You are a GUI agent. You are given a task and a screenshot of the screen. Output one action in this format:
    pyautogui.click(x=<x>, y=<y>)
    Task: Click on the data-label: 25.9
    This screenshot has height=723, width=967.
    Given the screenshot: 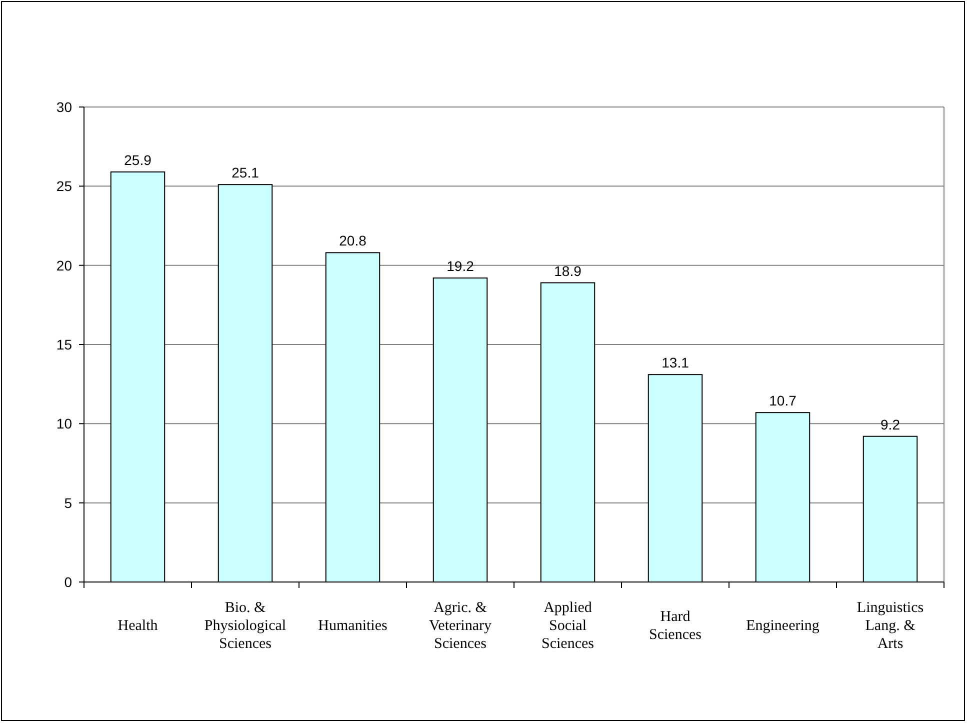 What is the action you would take?
    pyautogui.click(x=138, y=160)
    